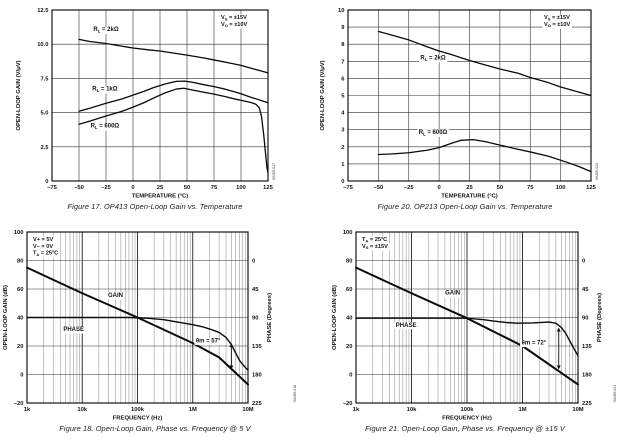 This screenshot has width=620, height=443. What do you see at coordinates (577, 410) in the screenshot?
I see `x-tick-label: 10M` at bounding box center [577, 410].